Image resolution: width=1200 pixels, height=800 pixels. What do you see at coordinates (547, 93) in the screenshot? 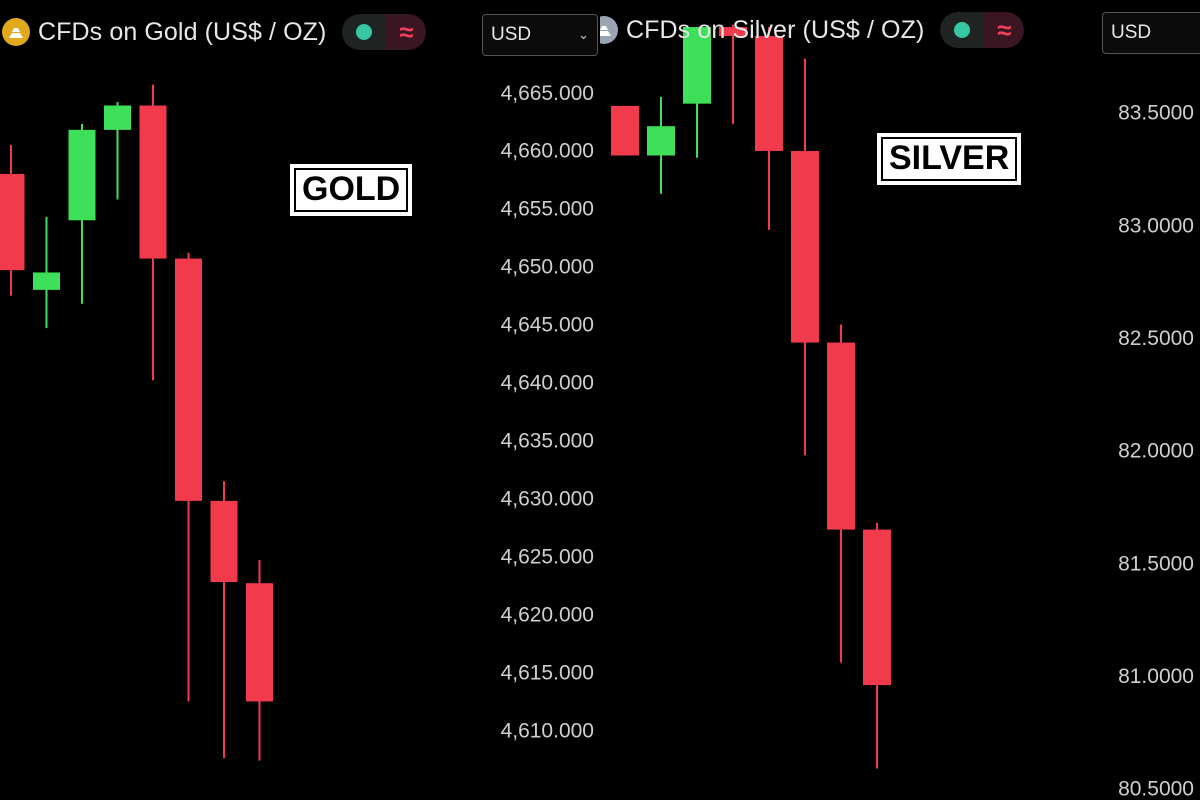
I see `gold-y-tick-label: 4,665.000` at bounding box center [547, 93].